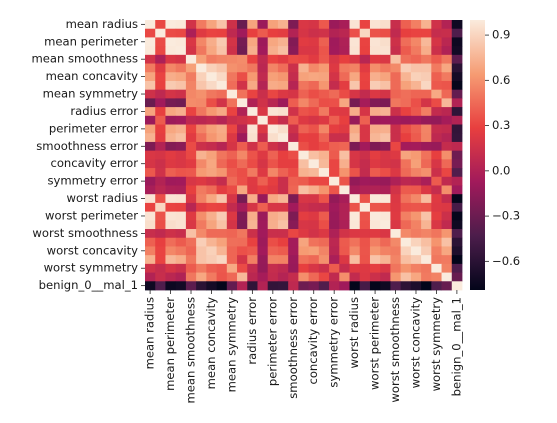 The image size is (557, 423). I want to click on colorbar, so click(477, 155).